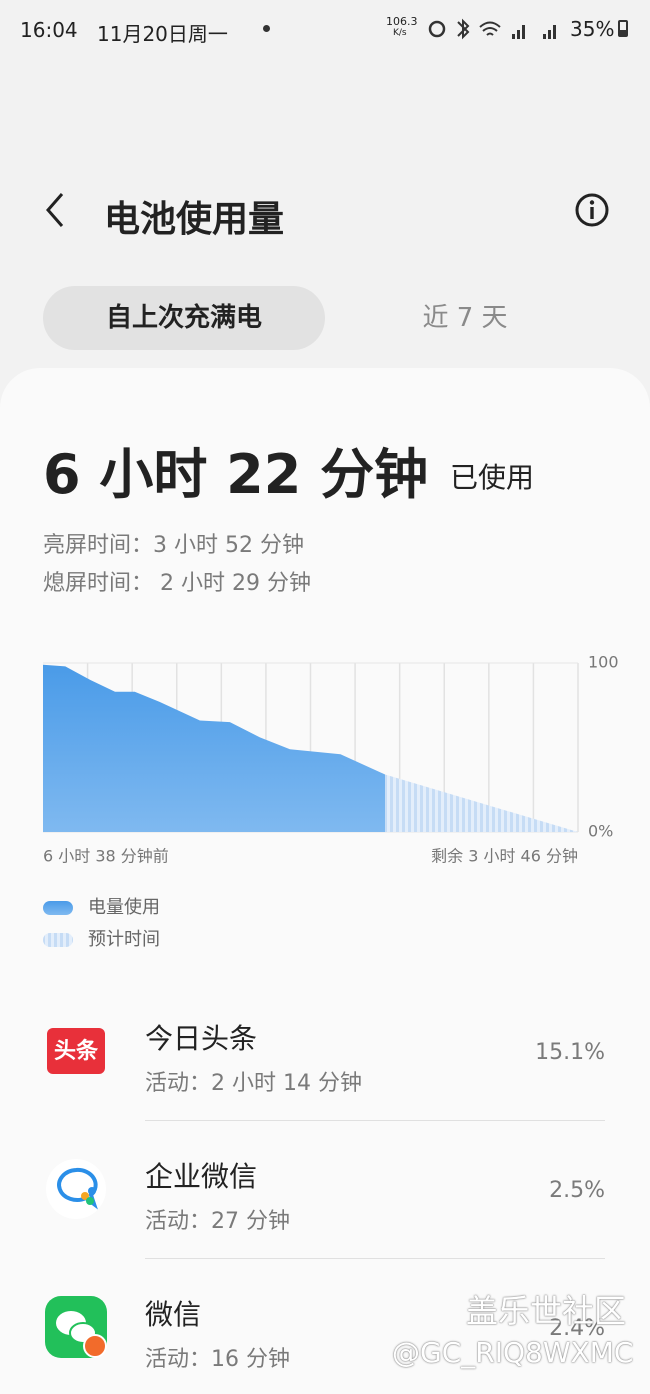  What do you see at coordinates (577, 1328) in the screenshot?
I see `app-percent: 2.4%` at bounding box center [577, 1328].